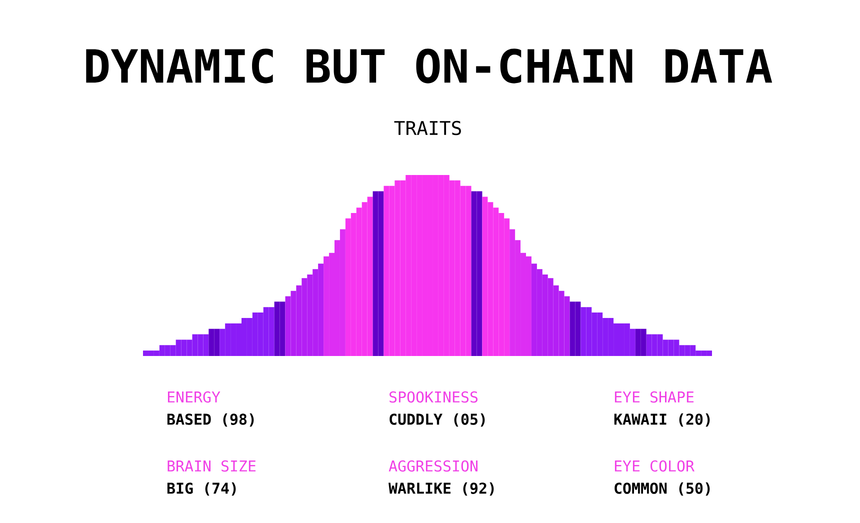 The width and height of the screenshot is (860, 523). What do you see at coordinates (441, 489) in the screenshot?
I see `text: WARLIKE (92)` at bounding box center [441, 489].